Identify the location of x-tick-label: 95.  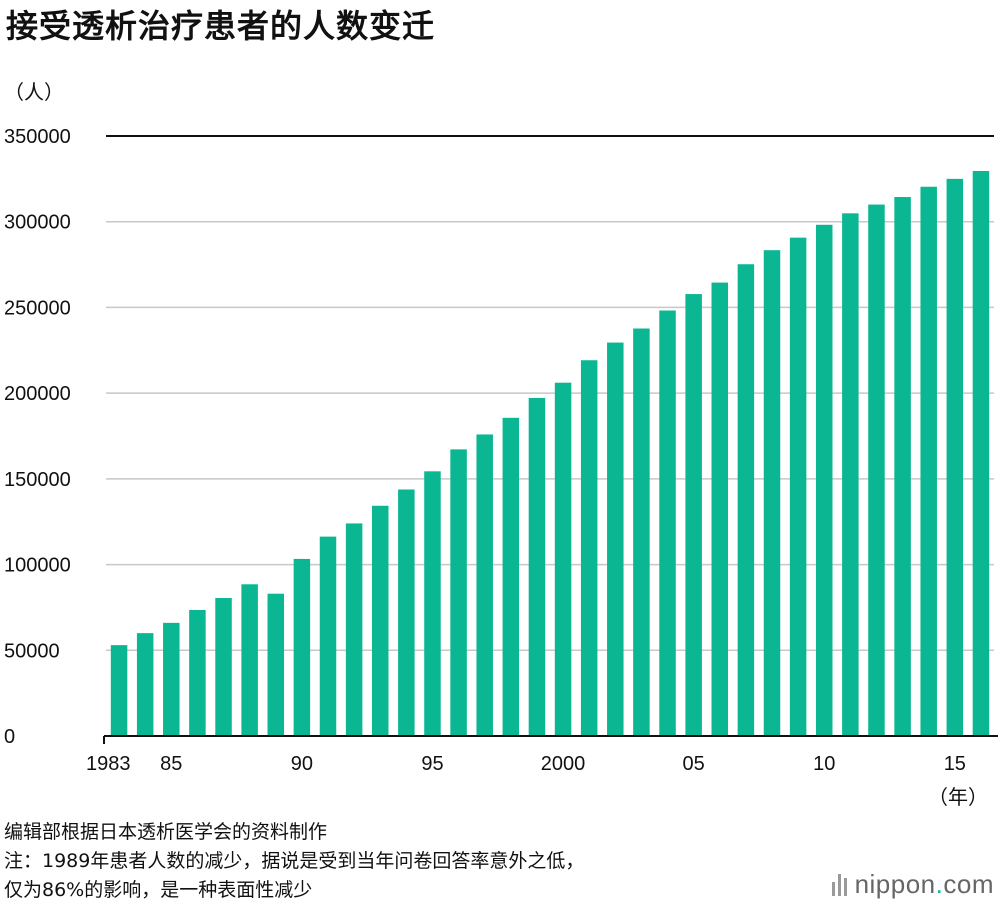
(432, 764).